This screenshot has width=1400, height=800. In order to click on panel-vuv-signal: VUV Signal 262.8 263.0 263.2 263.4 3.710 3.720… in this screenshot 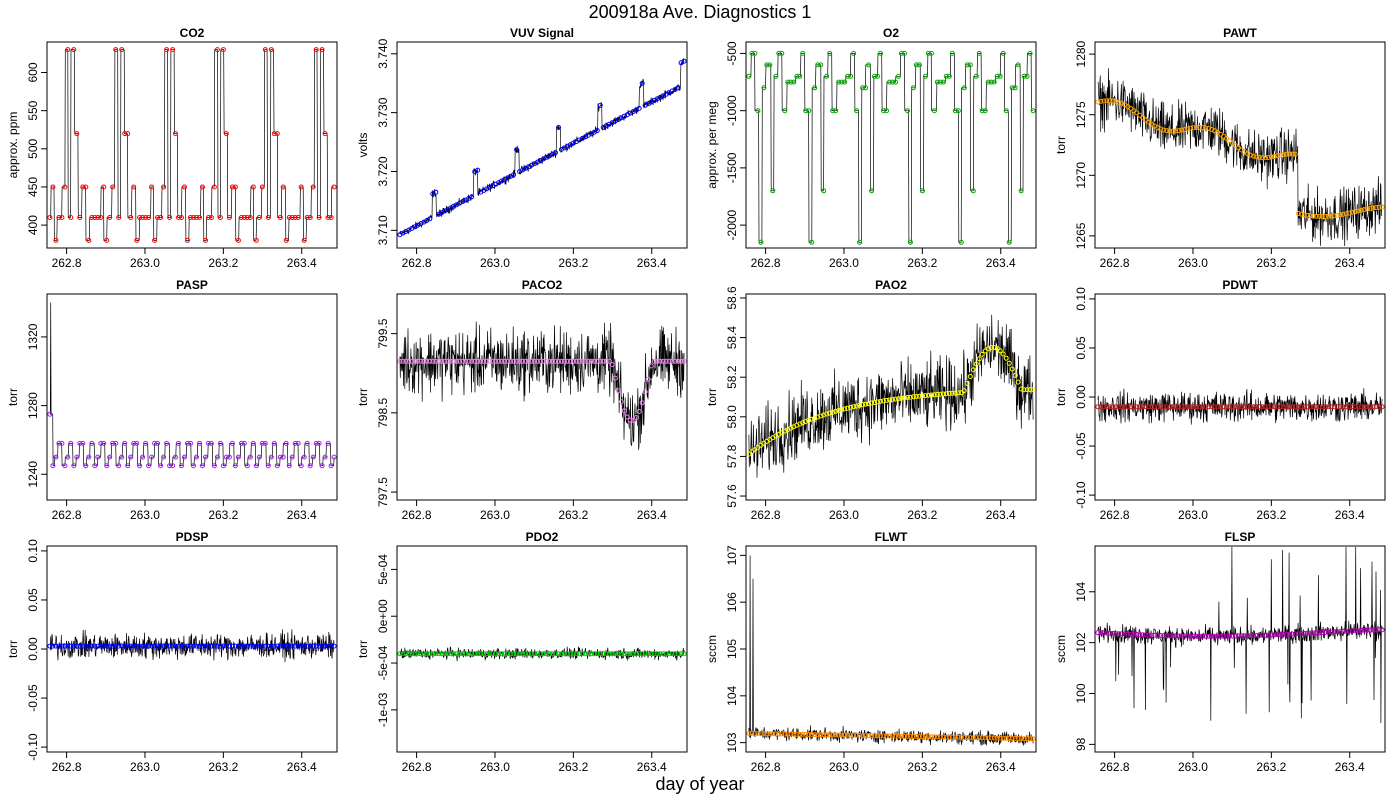, I will do `click(522, 148)`.